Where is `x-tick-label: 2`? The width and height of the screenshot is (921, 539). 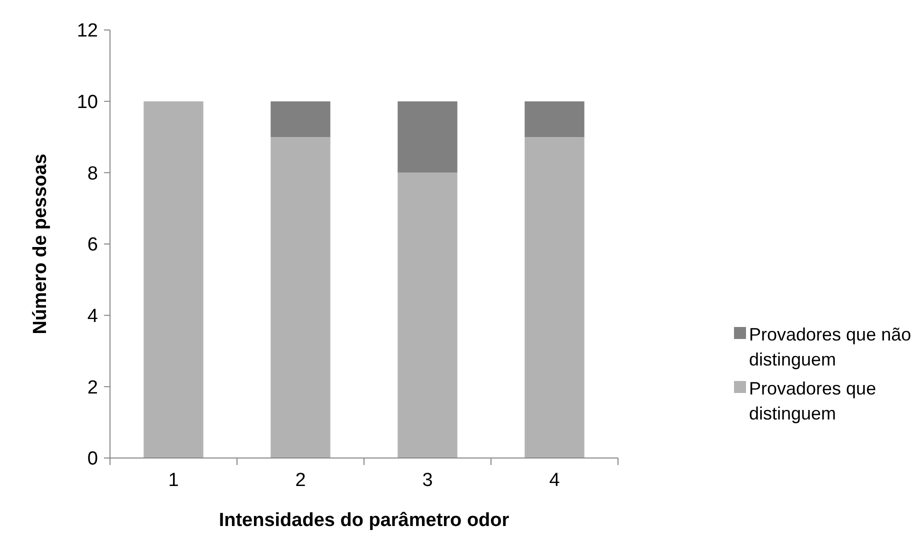 x-tick-label: 2 is located at coordinates (300, 480).